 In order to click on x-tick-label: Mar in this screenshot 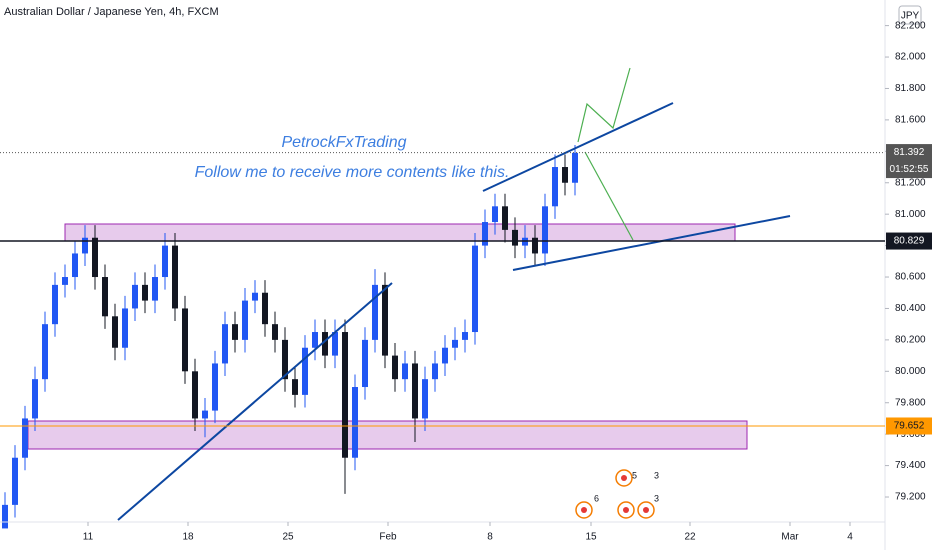, I will do `click(790, 537)`.